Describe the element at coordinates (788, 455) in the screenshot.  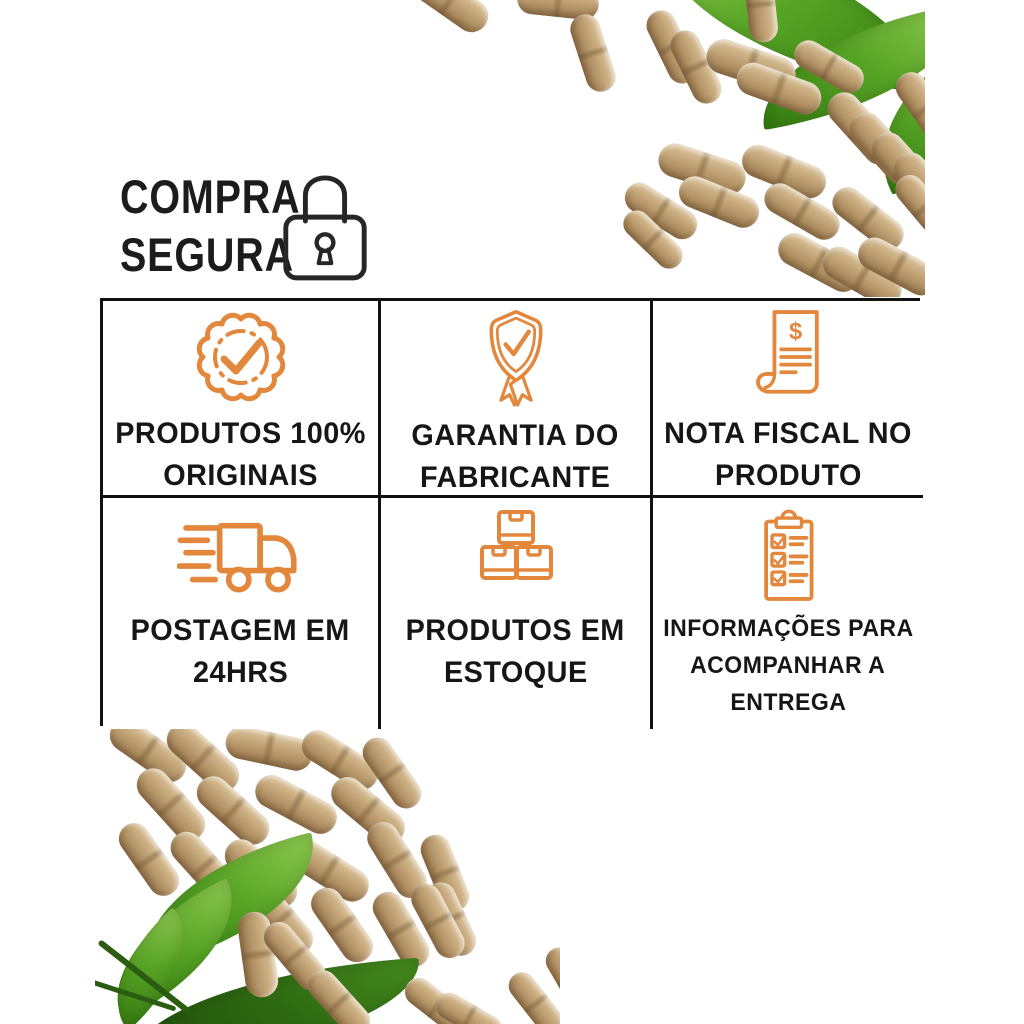
I see `feature-label: NOTA FISCAL NO PRODUTO` at that location.